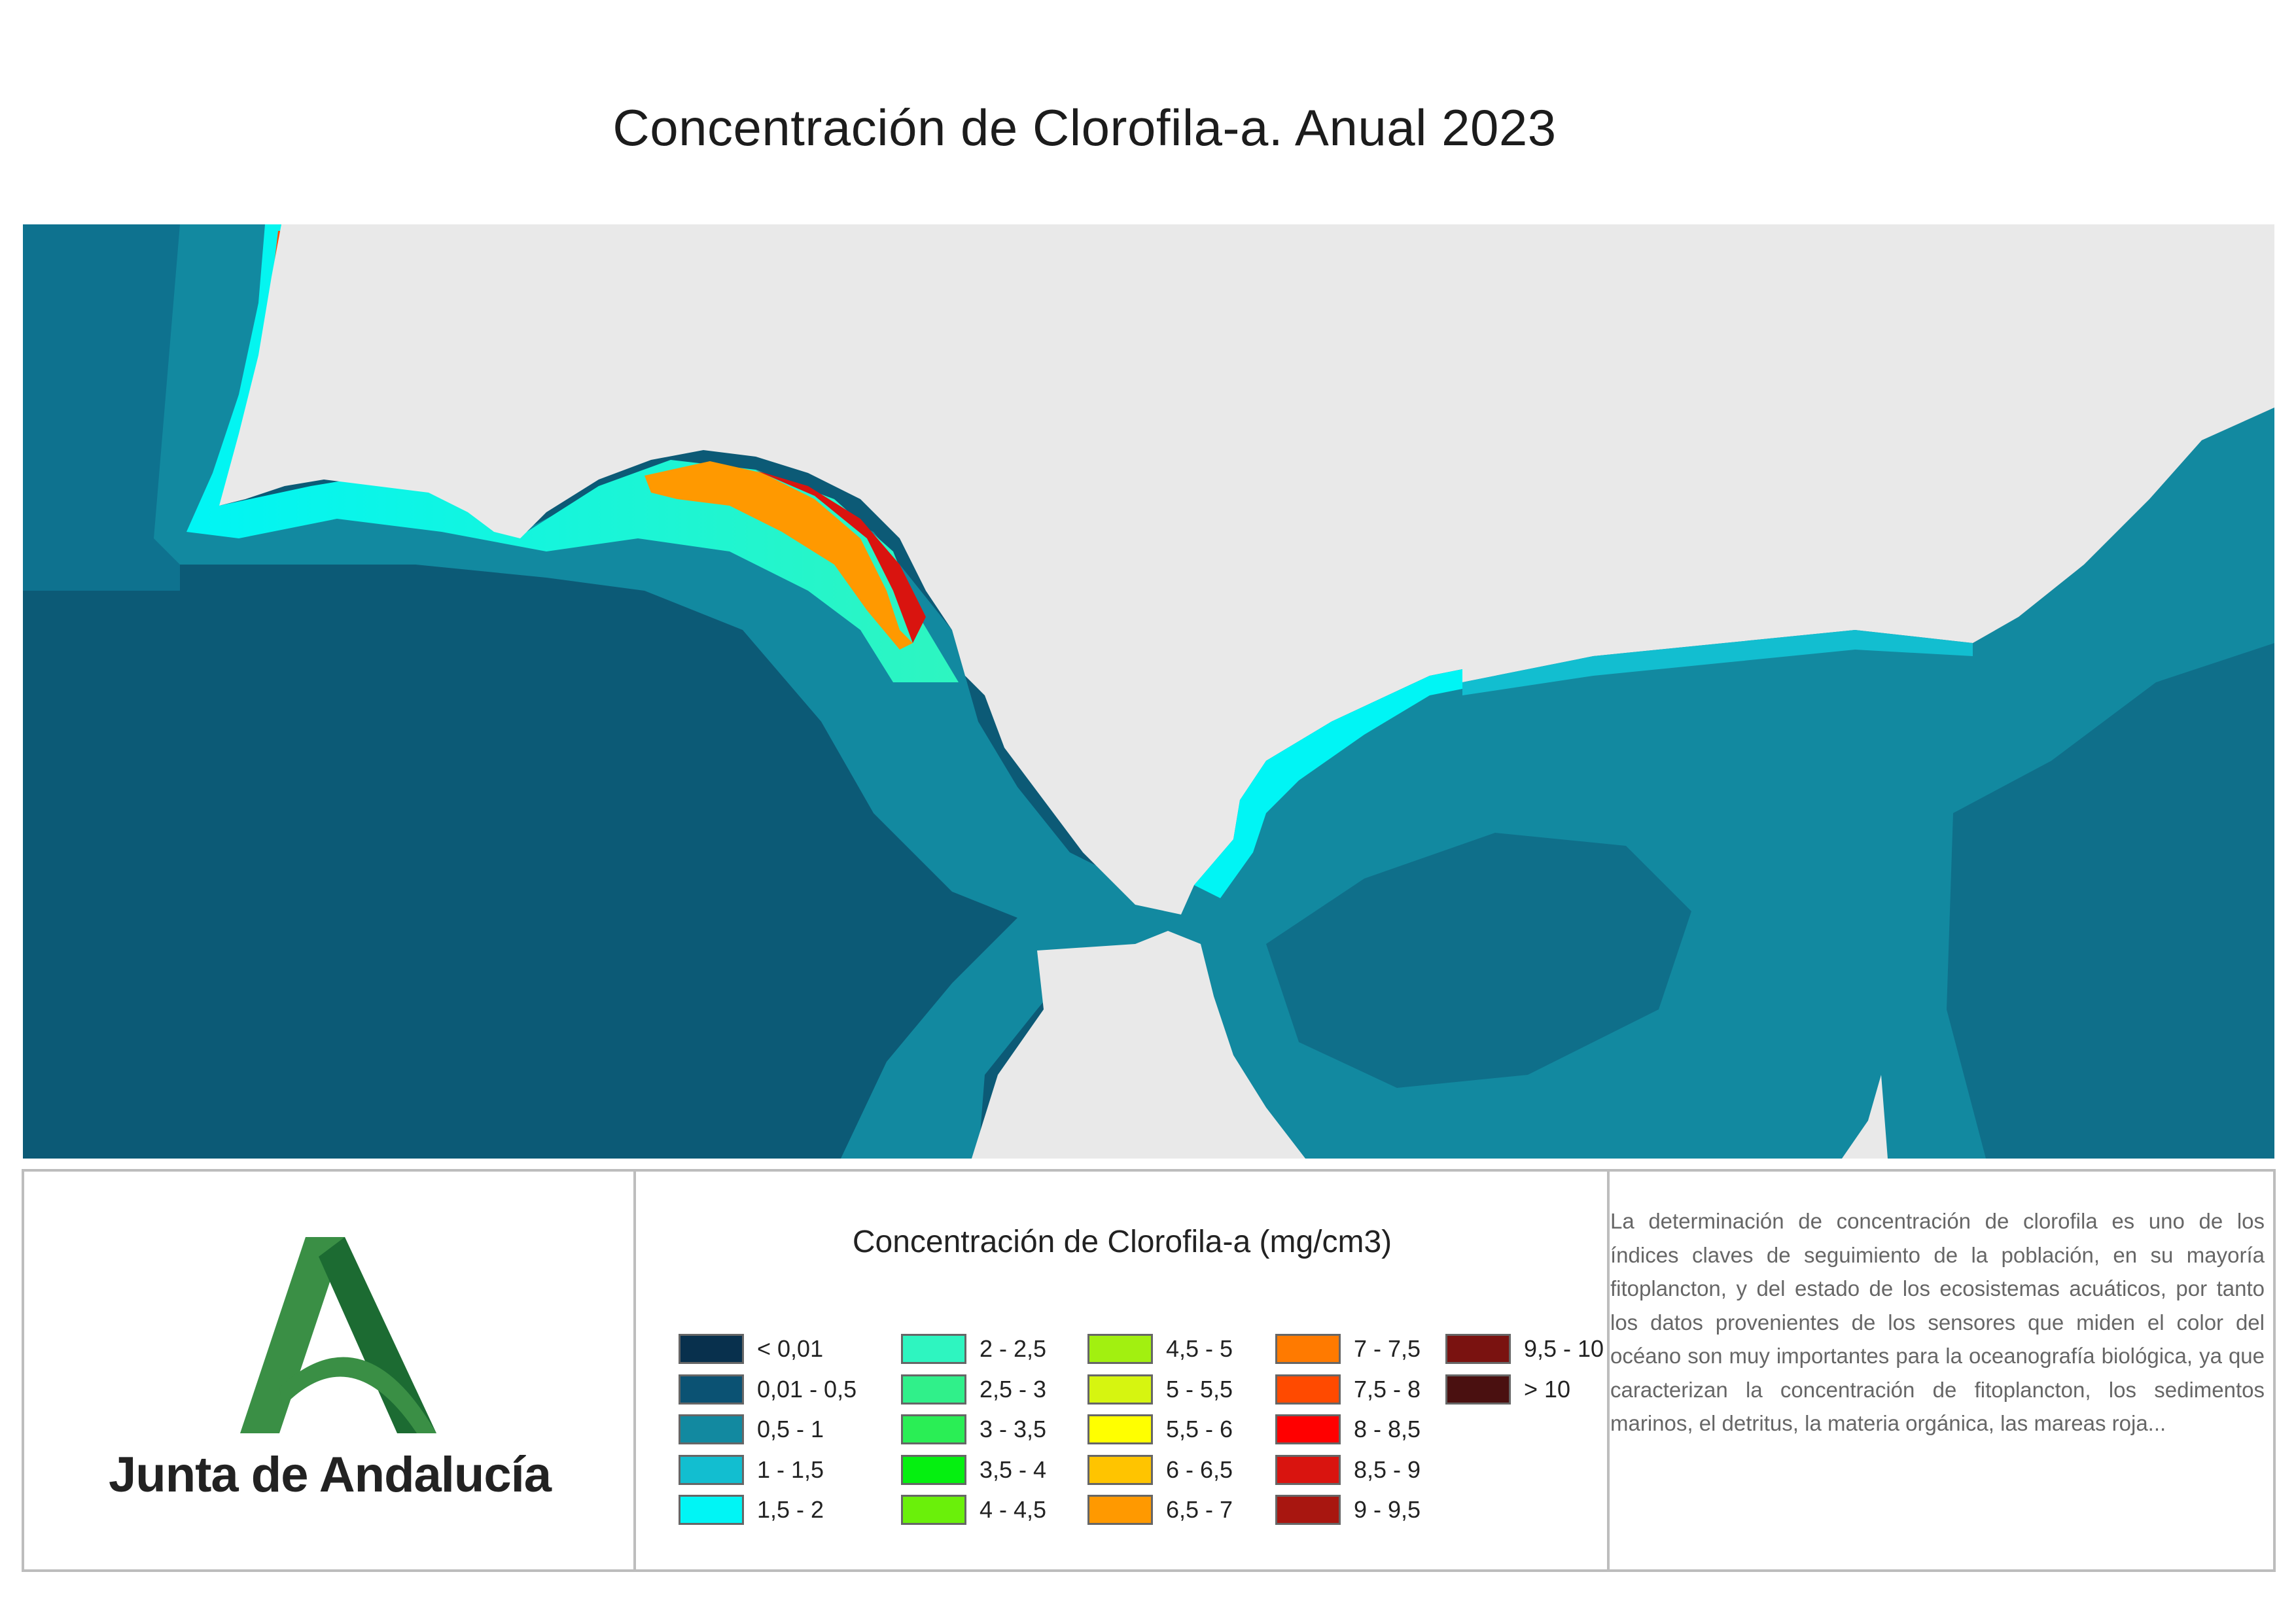  I want to click on legend-label: 5,5 - 6, so click(1199, 1429).